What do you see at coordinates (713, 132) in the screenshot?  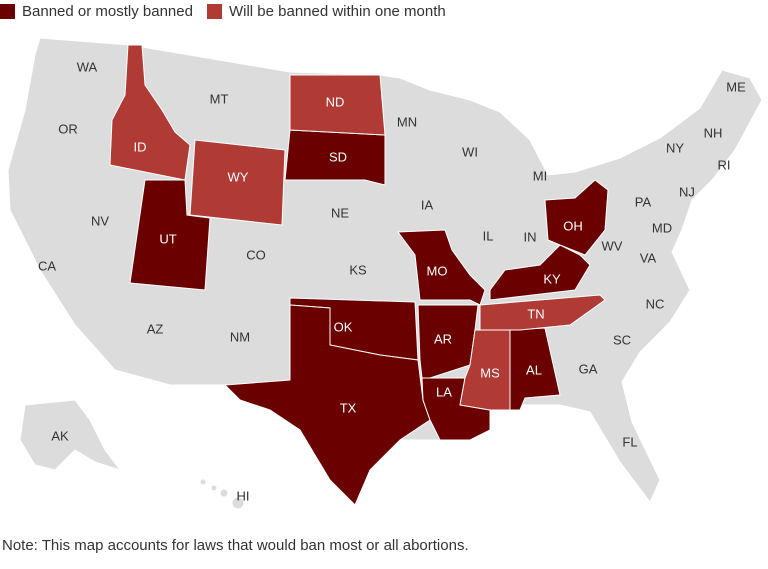 I see `state-label-NH: NH` at bounding box center [713, 132].